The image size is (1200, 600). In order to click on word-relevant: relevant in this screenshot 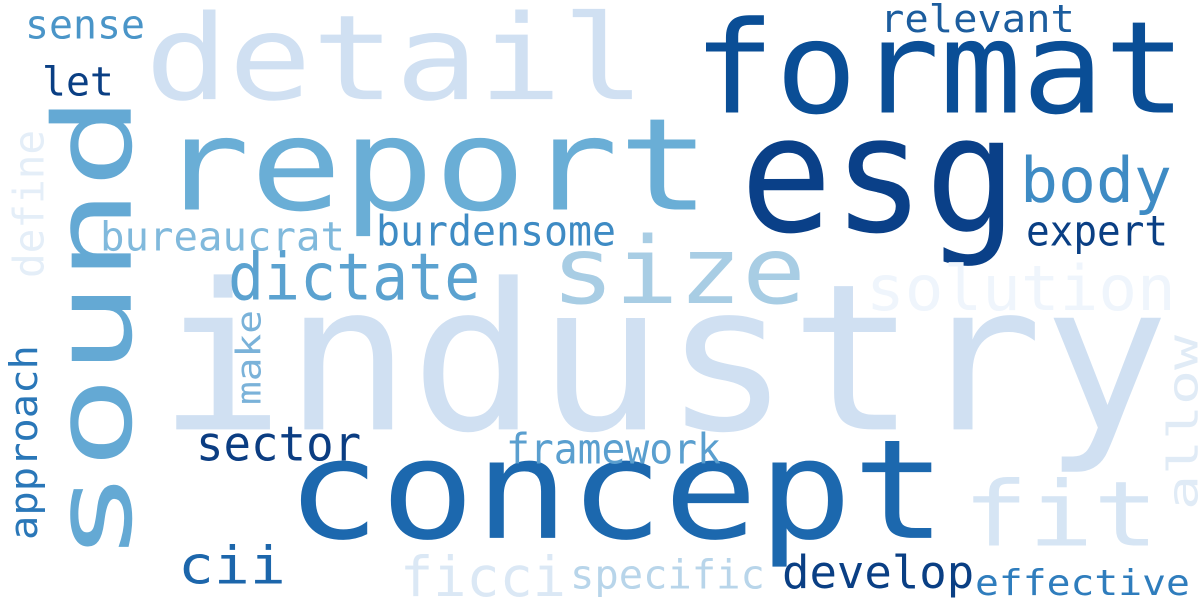, I will do `click(977, 21)`.